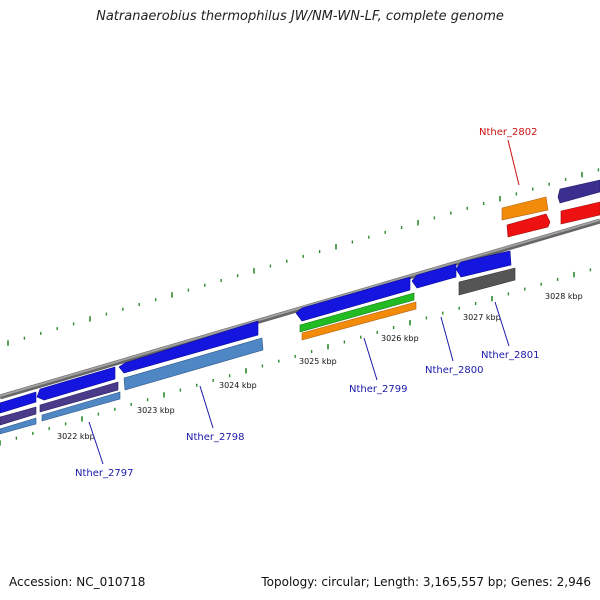 This screenshot has height=600, width=600. I want to click on feature-2801-gene, so click(483, 264).